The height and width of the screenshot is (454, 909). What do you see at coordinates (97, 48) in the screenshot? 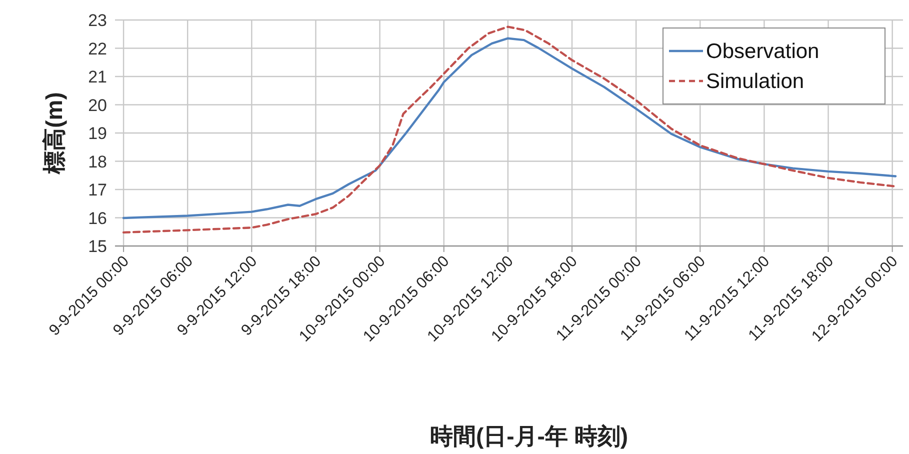
I see `y-tick-label: 22` at bounding box center [97, 48].